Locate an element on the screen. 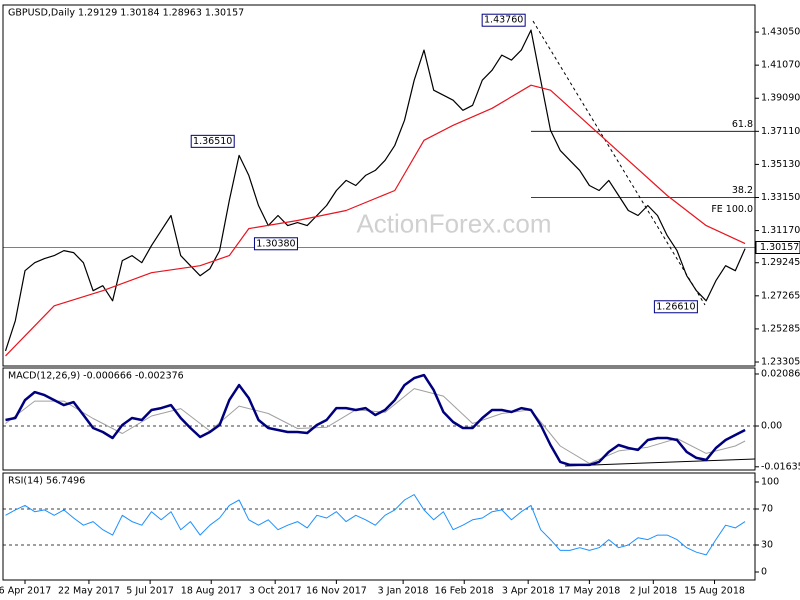 Image resolution: width=800 pixels, height=600 pixels. macd-trend-line is located at coordinates (660, 462).